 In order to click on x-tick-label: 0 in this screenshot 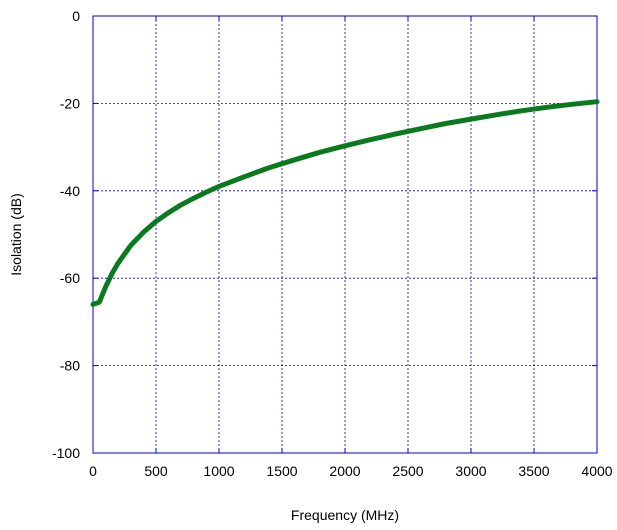, I will do `click(93, 471)`.